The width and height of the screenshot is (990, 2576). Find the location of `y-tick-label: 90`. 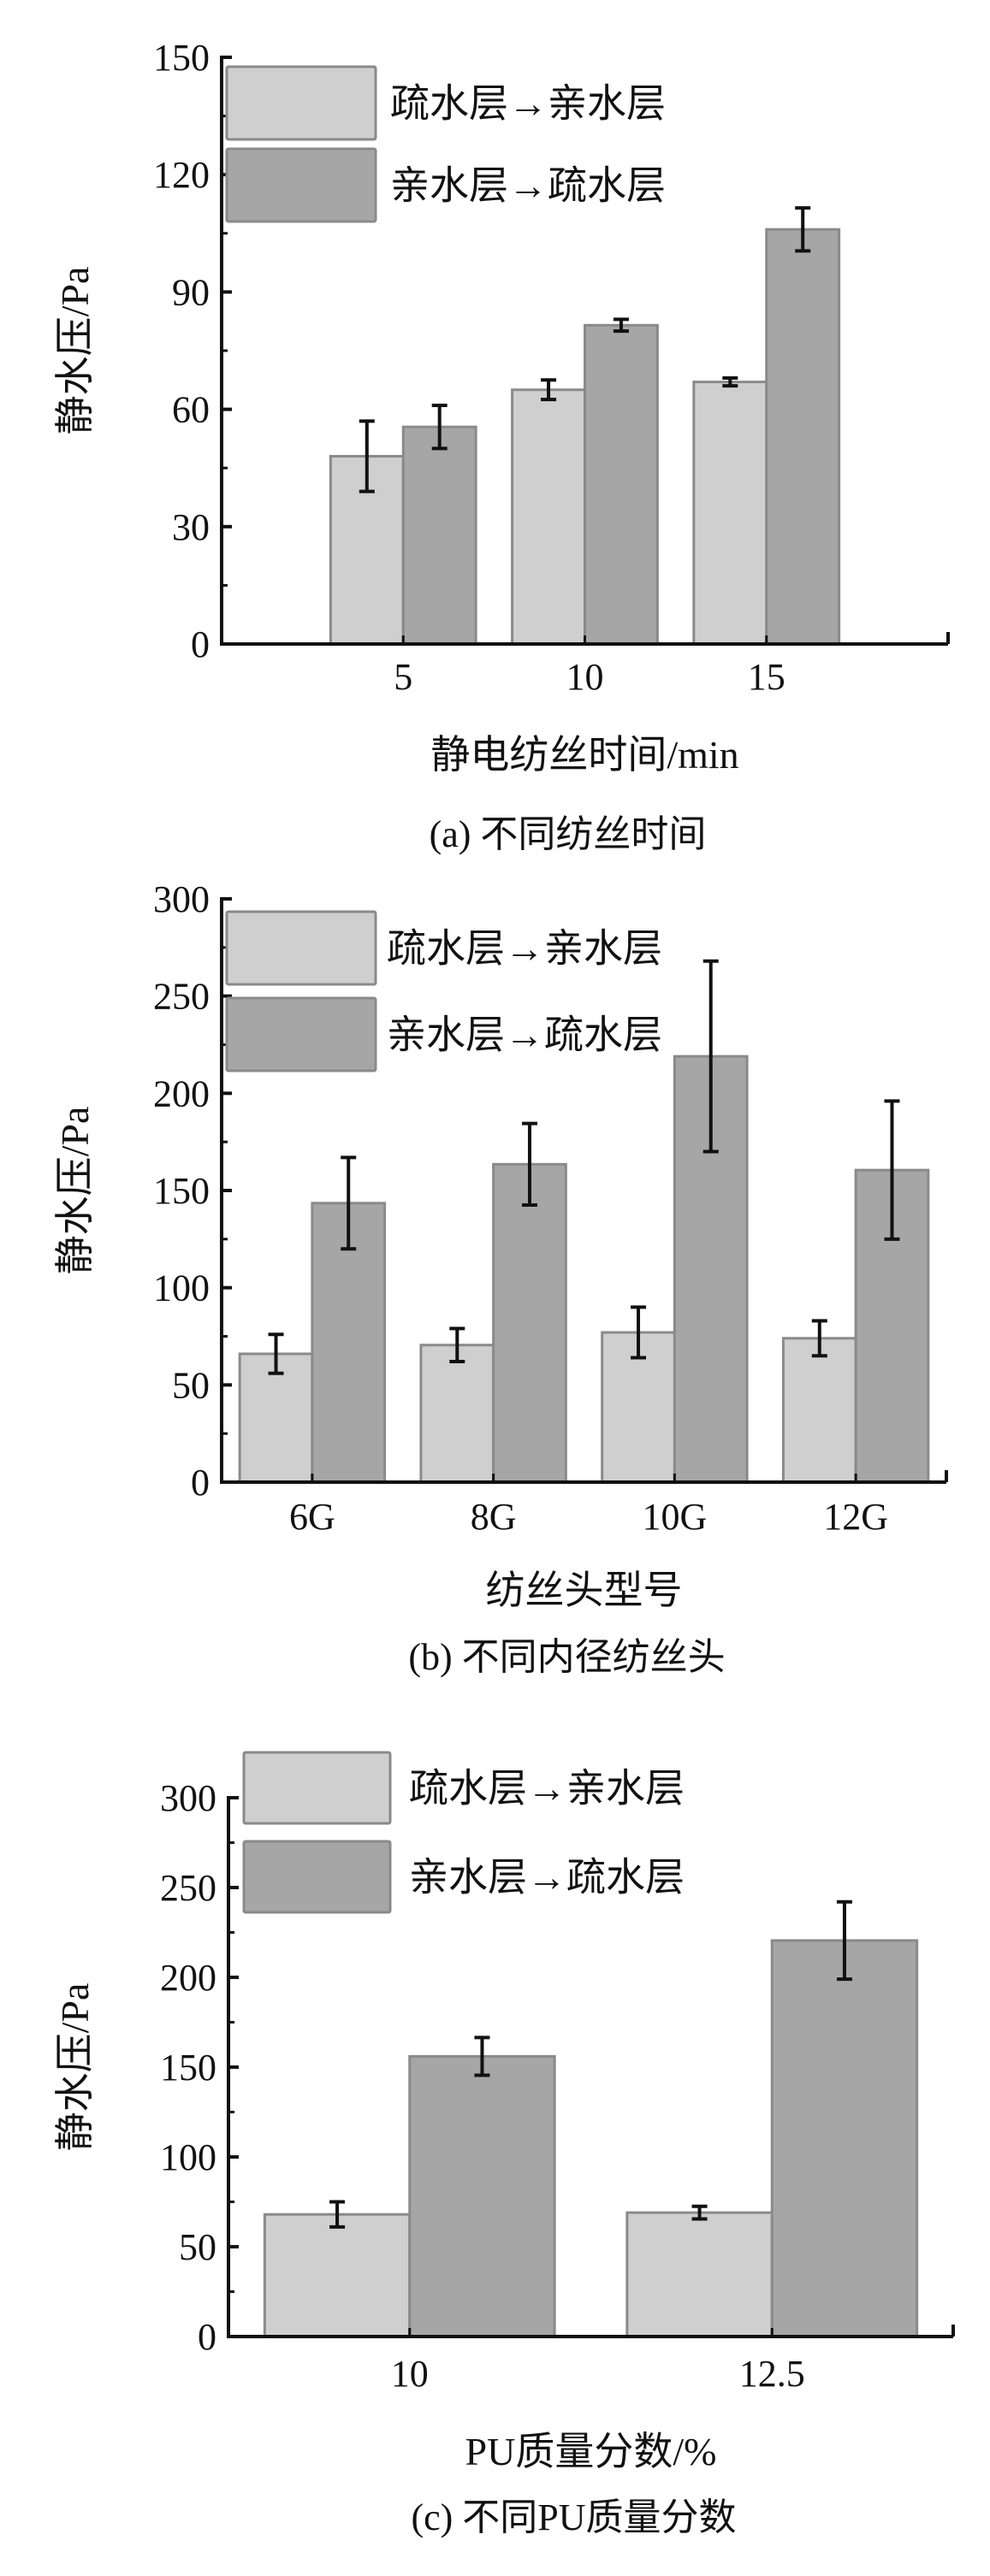

y-tick-label: 90 is located at coordinates (191, 292).